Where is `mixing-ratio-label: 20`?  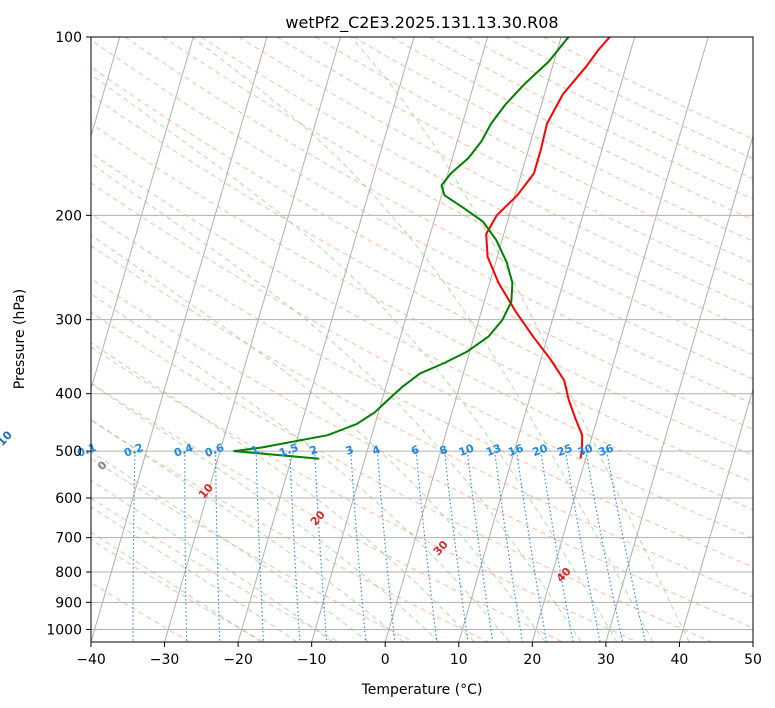
mixing-ratio-label: 20 is located at coordinates (540, 451).